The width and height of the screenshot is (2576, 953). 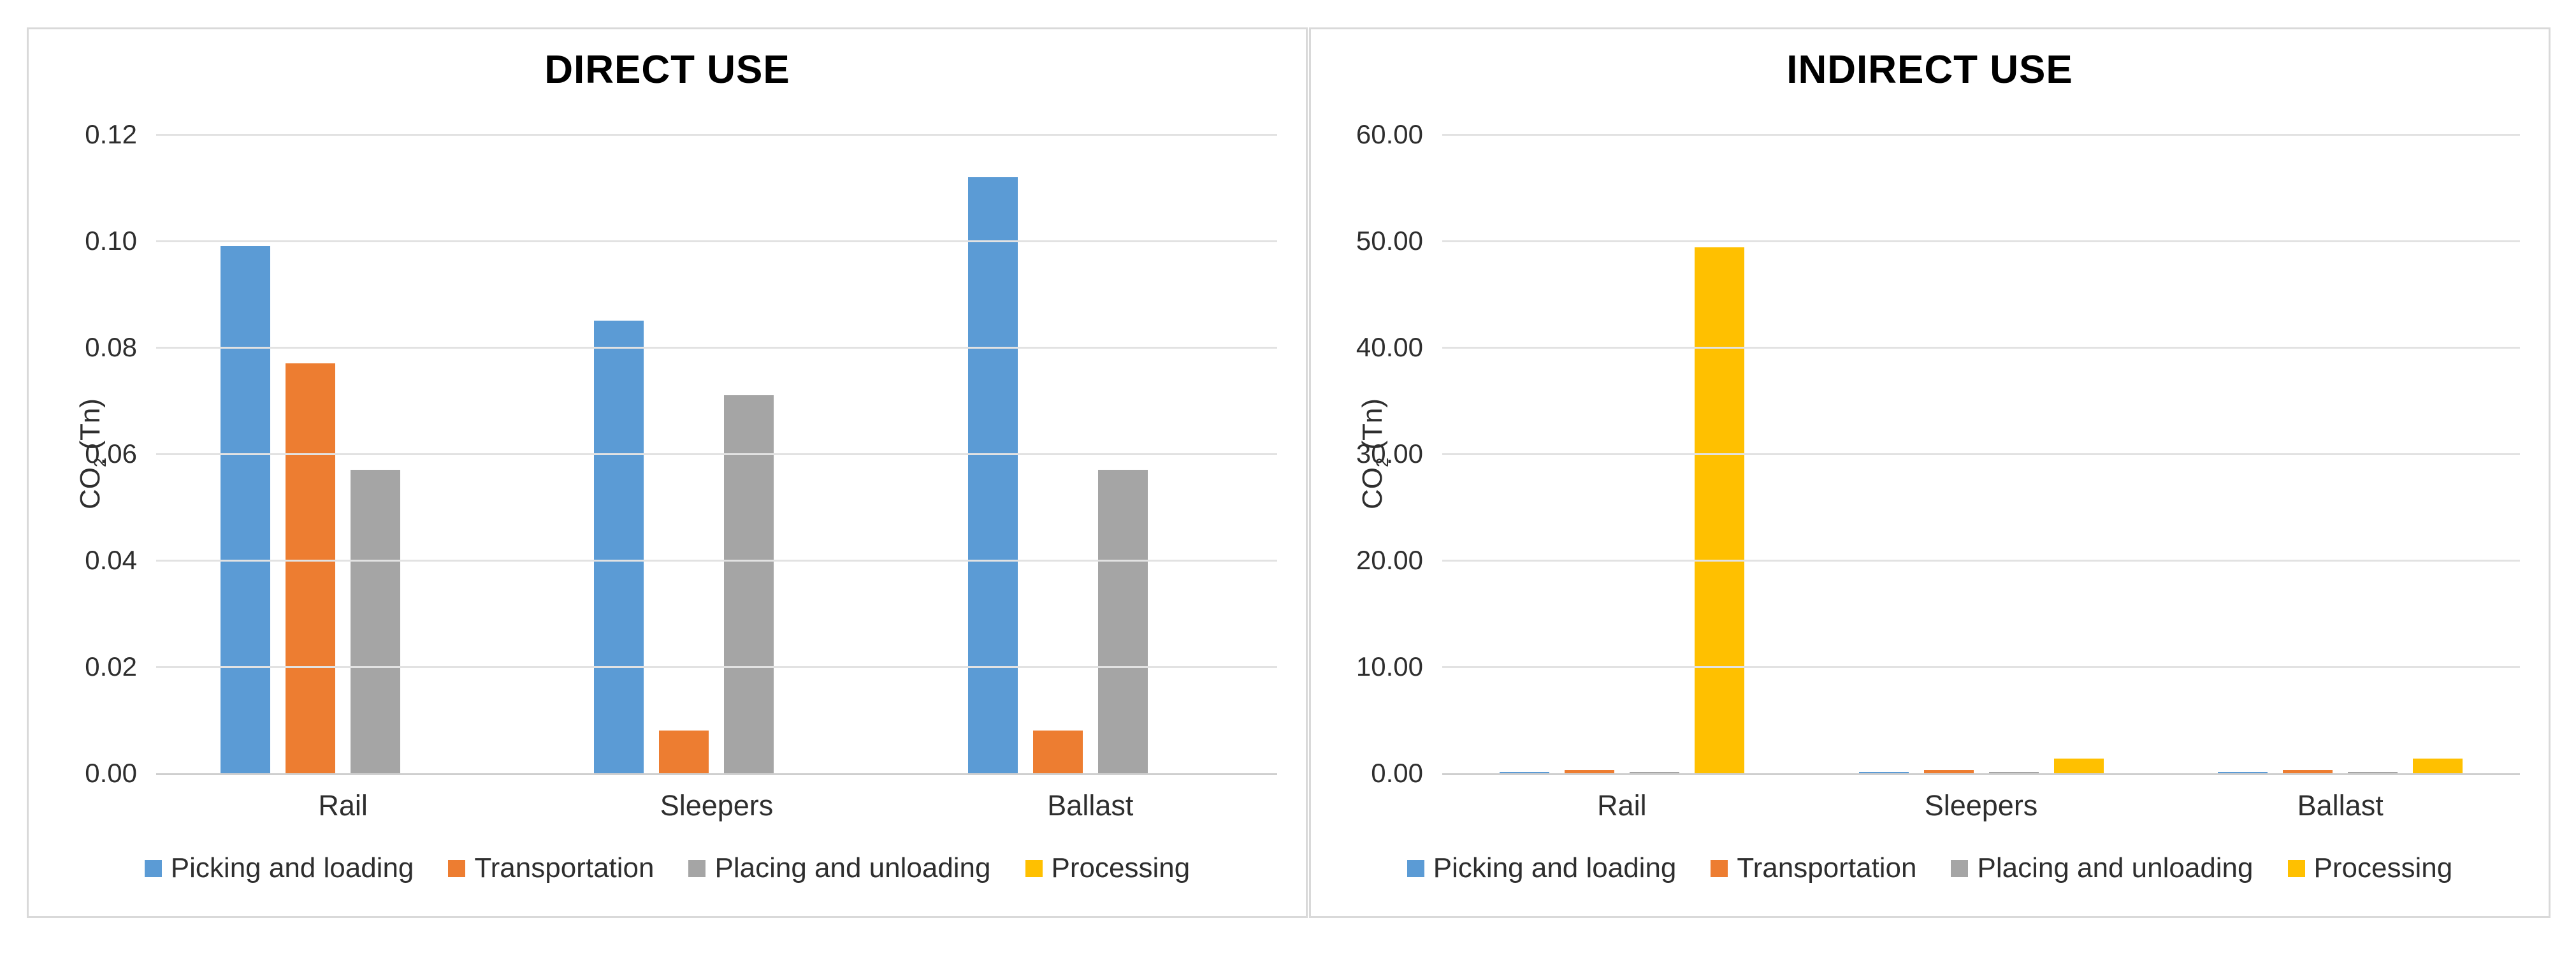 I want to click on y-tick-label: 40.00, so click(x=1389, y=347).